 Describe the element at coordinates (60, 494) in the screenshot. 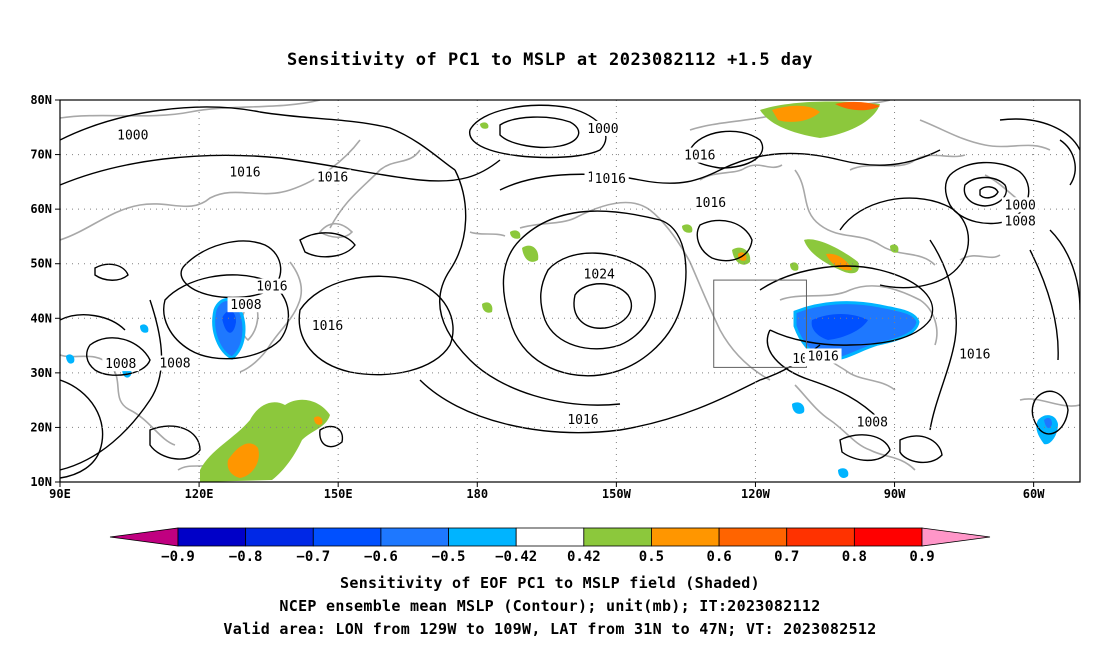

I see `lon-tick-label: 90E` at that location.